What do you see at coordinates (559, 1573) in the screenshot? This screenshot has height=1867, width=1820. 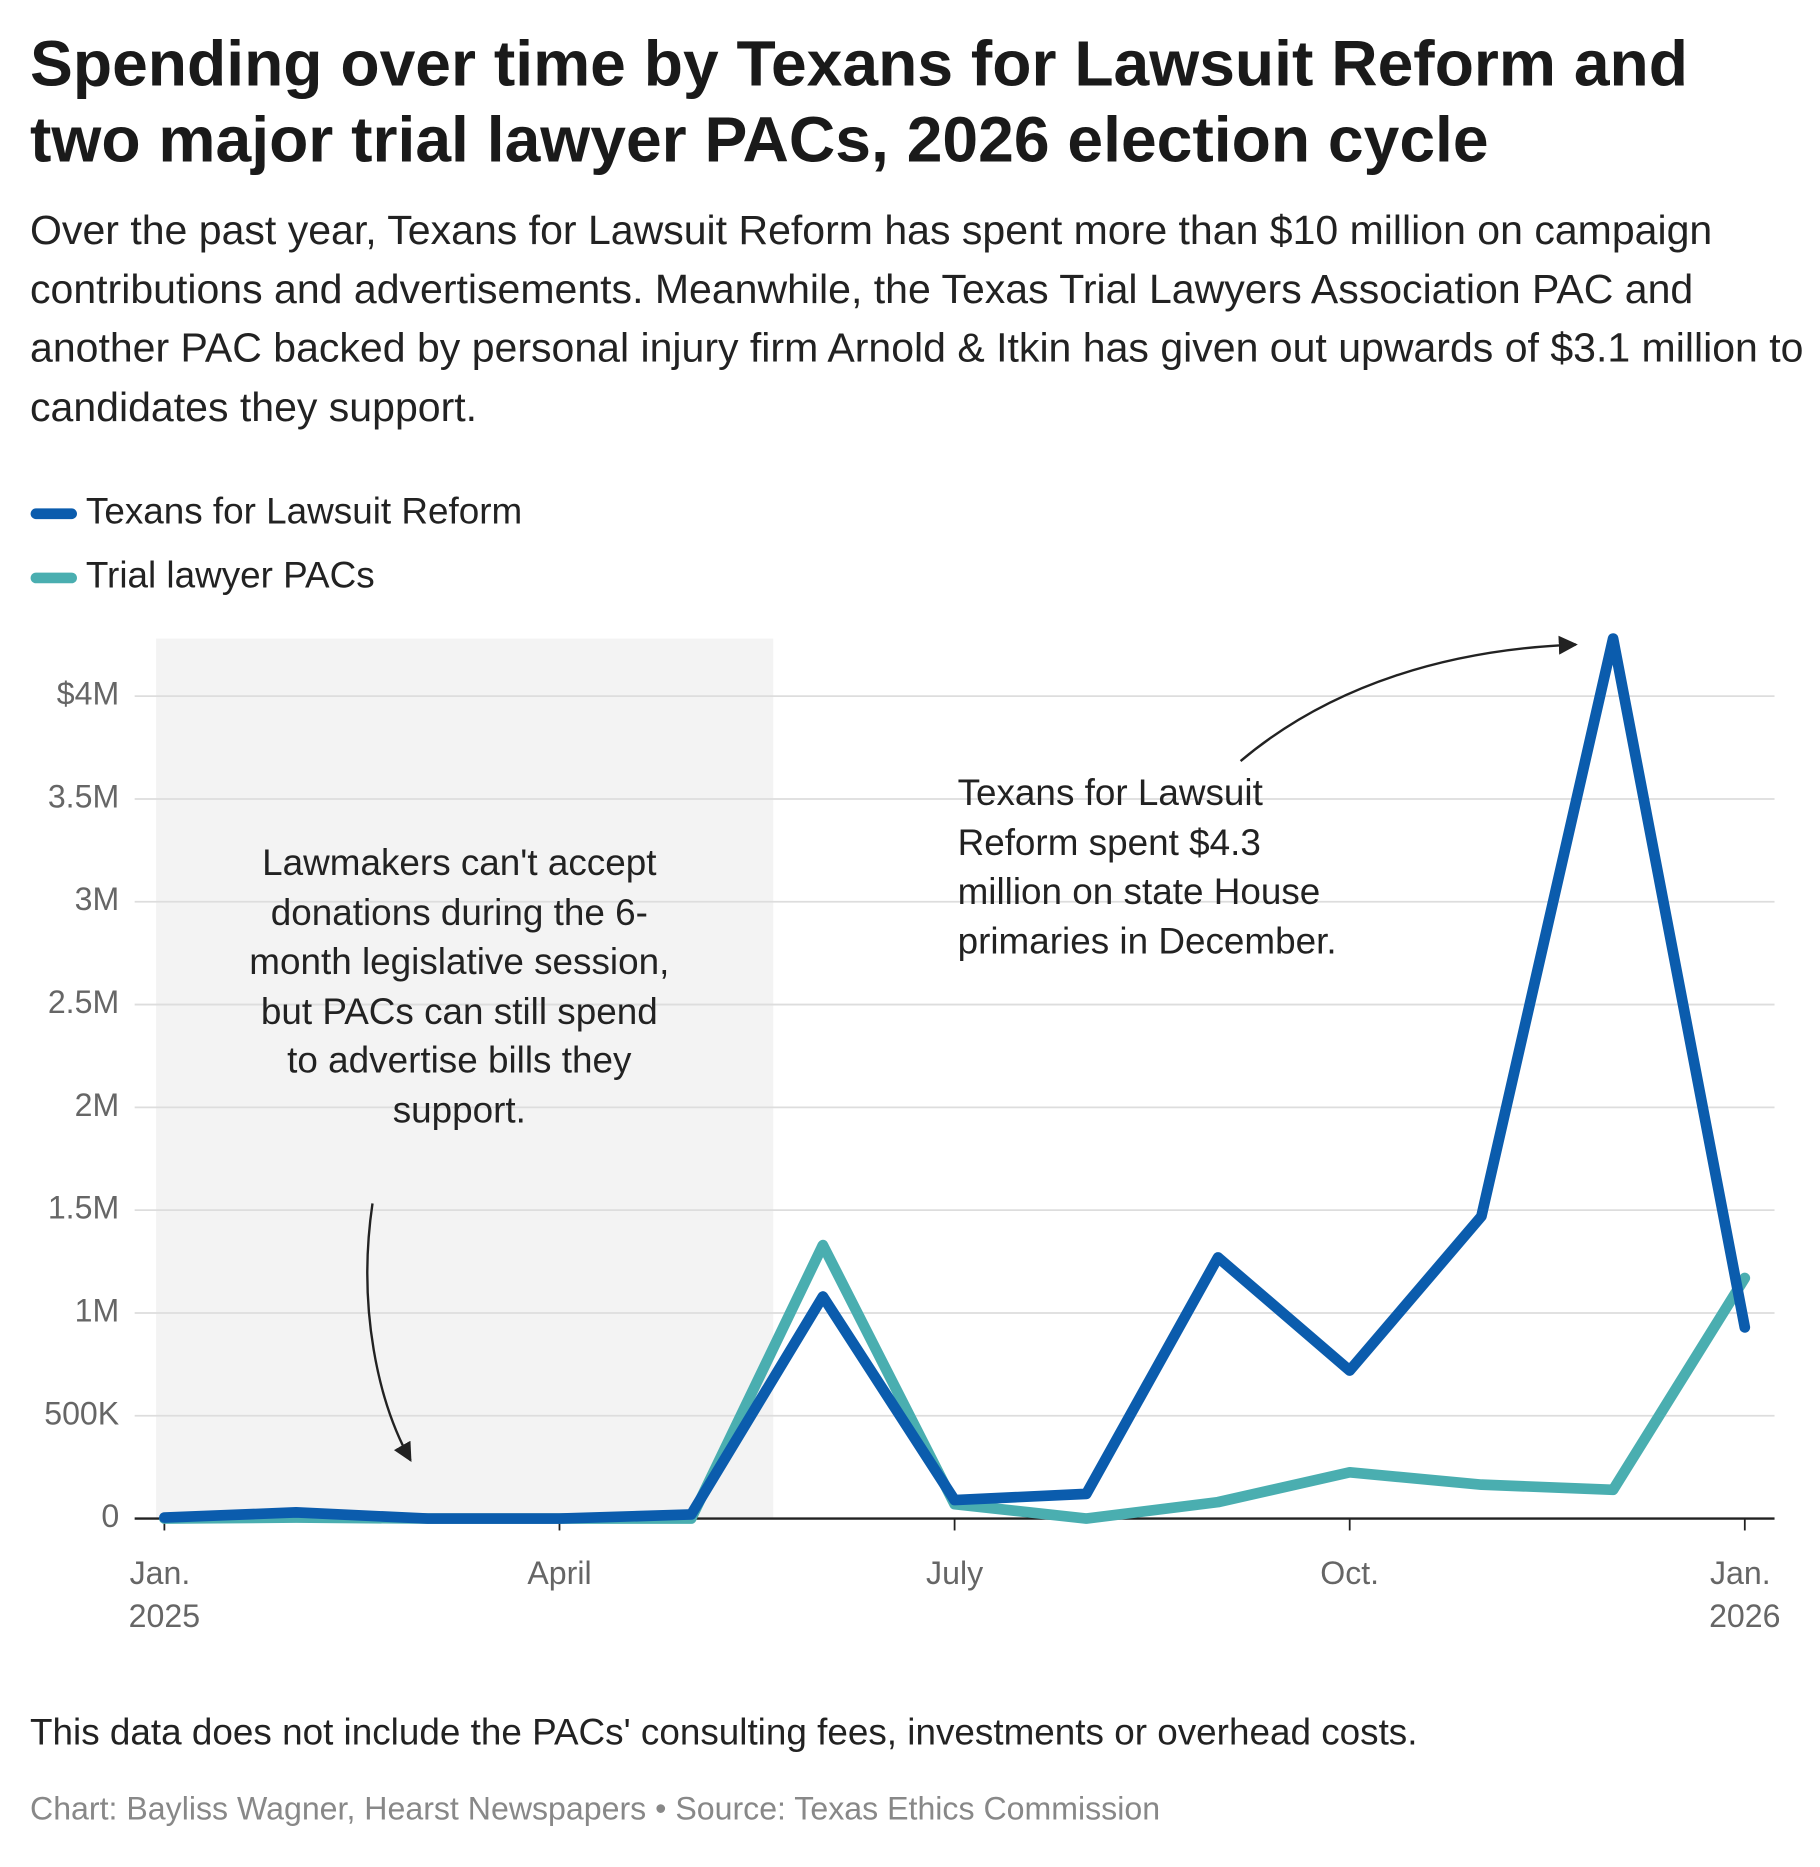 I see `x-tick-label: April` at bounding box center [559, 1573].